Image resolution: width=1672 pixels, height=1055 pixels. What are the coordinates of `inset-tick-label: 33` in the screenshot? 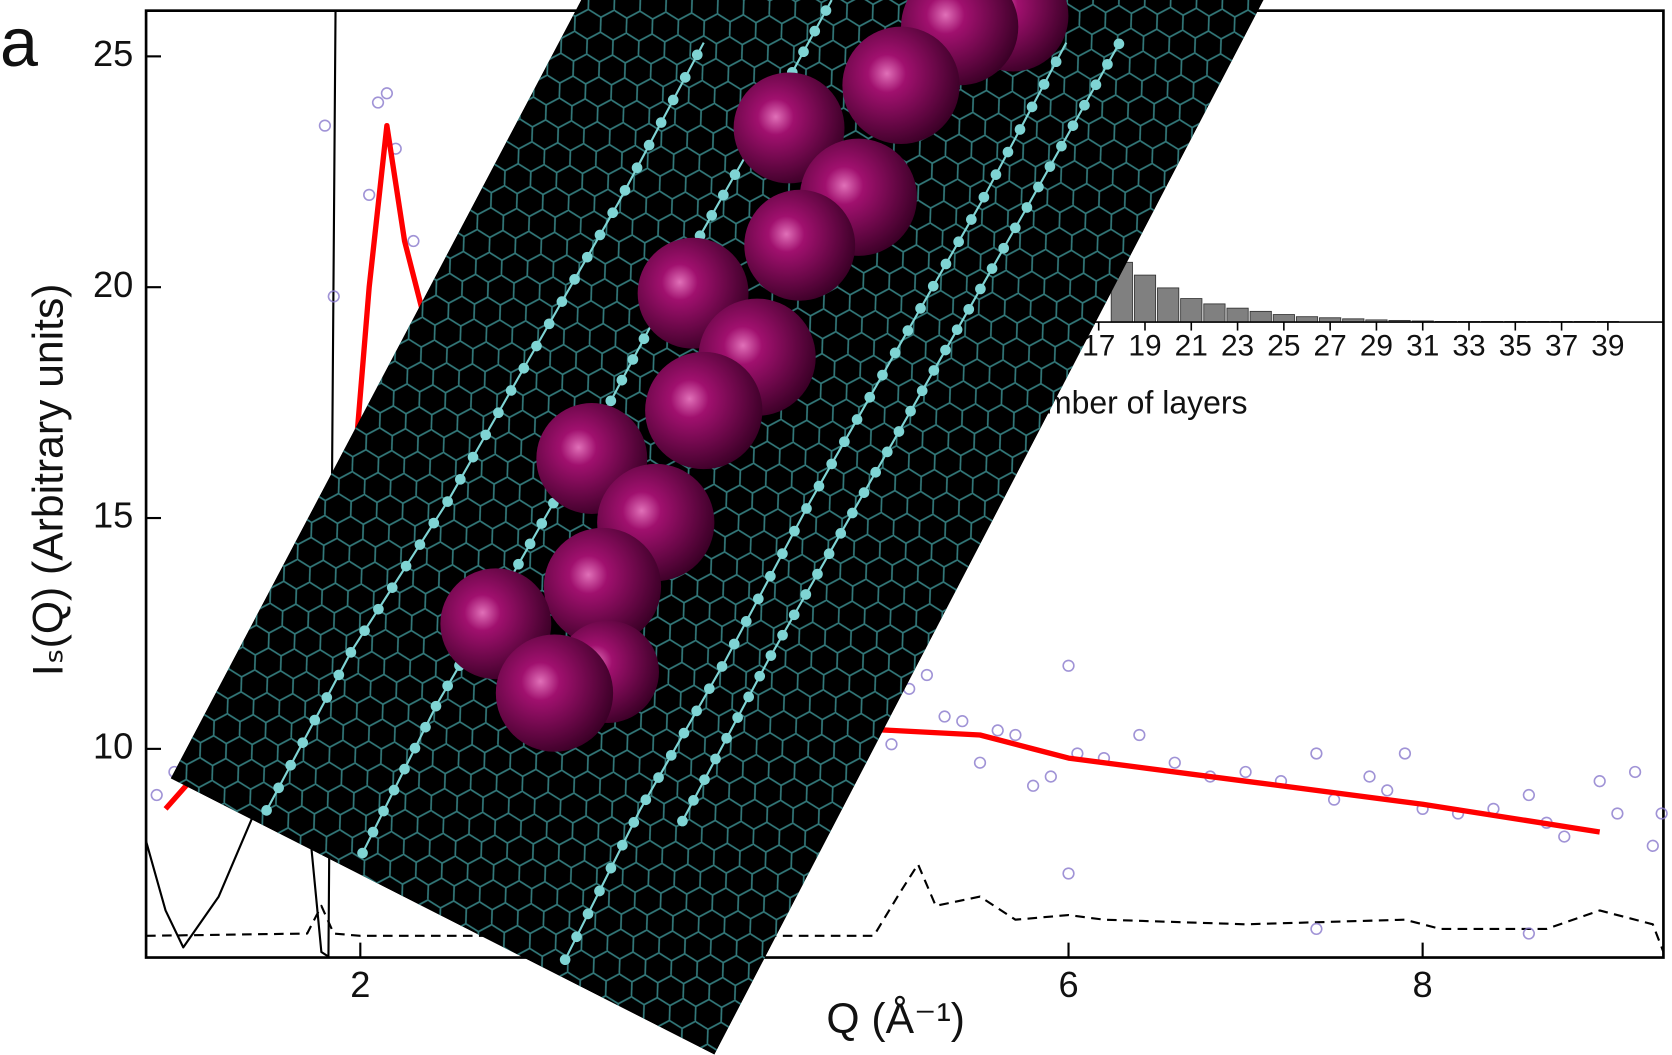 It's located at (1468, 346).